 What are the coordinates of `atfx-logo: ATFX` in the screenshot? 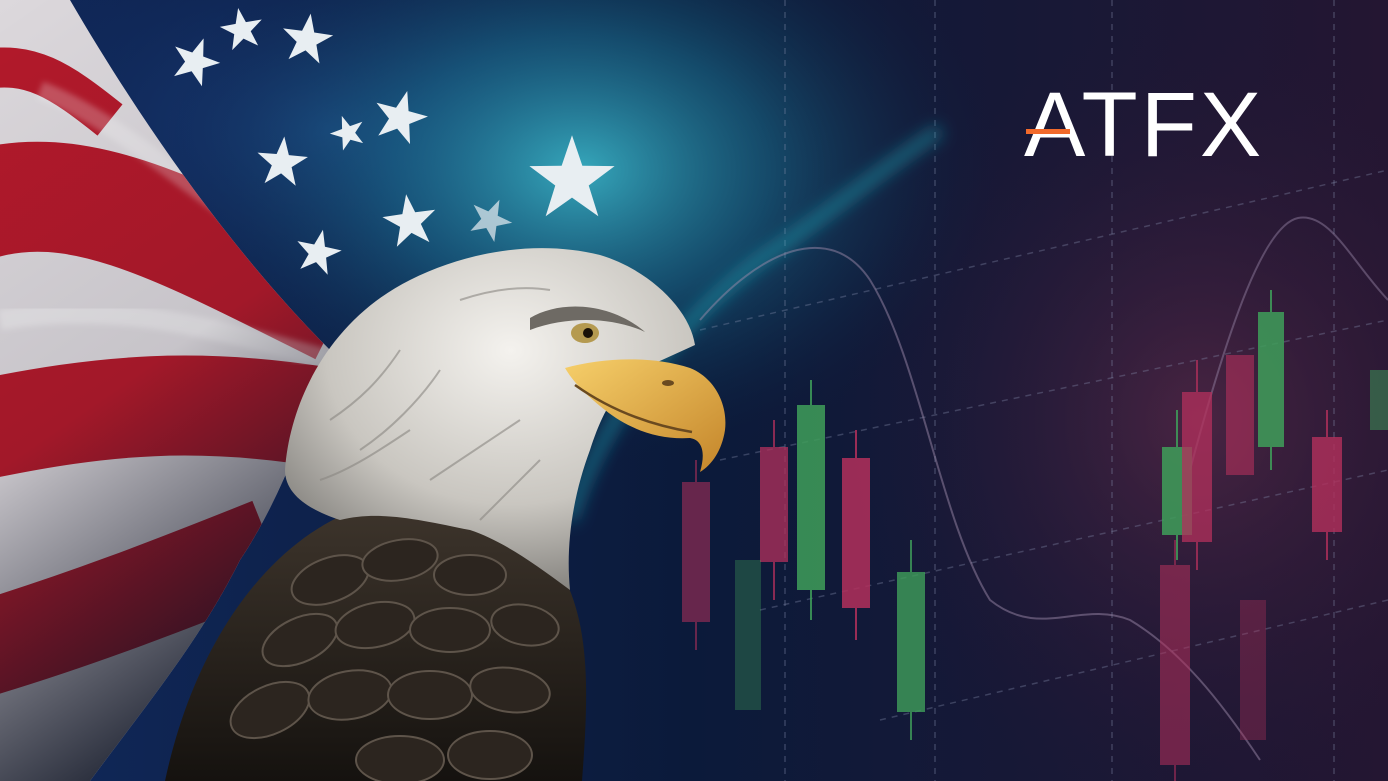 It's located at (1144, 125).